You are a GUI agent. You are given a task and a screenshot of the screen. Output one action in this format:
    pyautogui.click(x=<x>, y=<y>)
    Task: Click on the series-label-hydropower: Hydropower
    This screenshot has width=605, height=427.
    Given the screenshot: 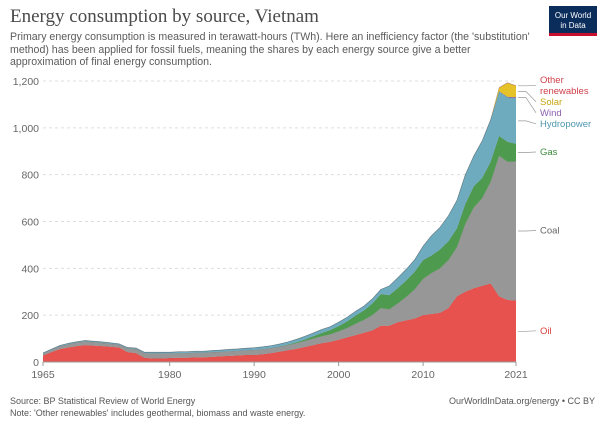 What is the action you would take?
    pyautogui.click(x=565, y=124)
    